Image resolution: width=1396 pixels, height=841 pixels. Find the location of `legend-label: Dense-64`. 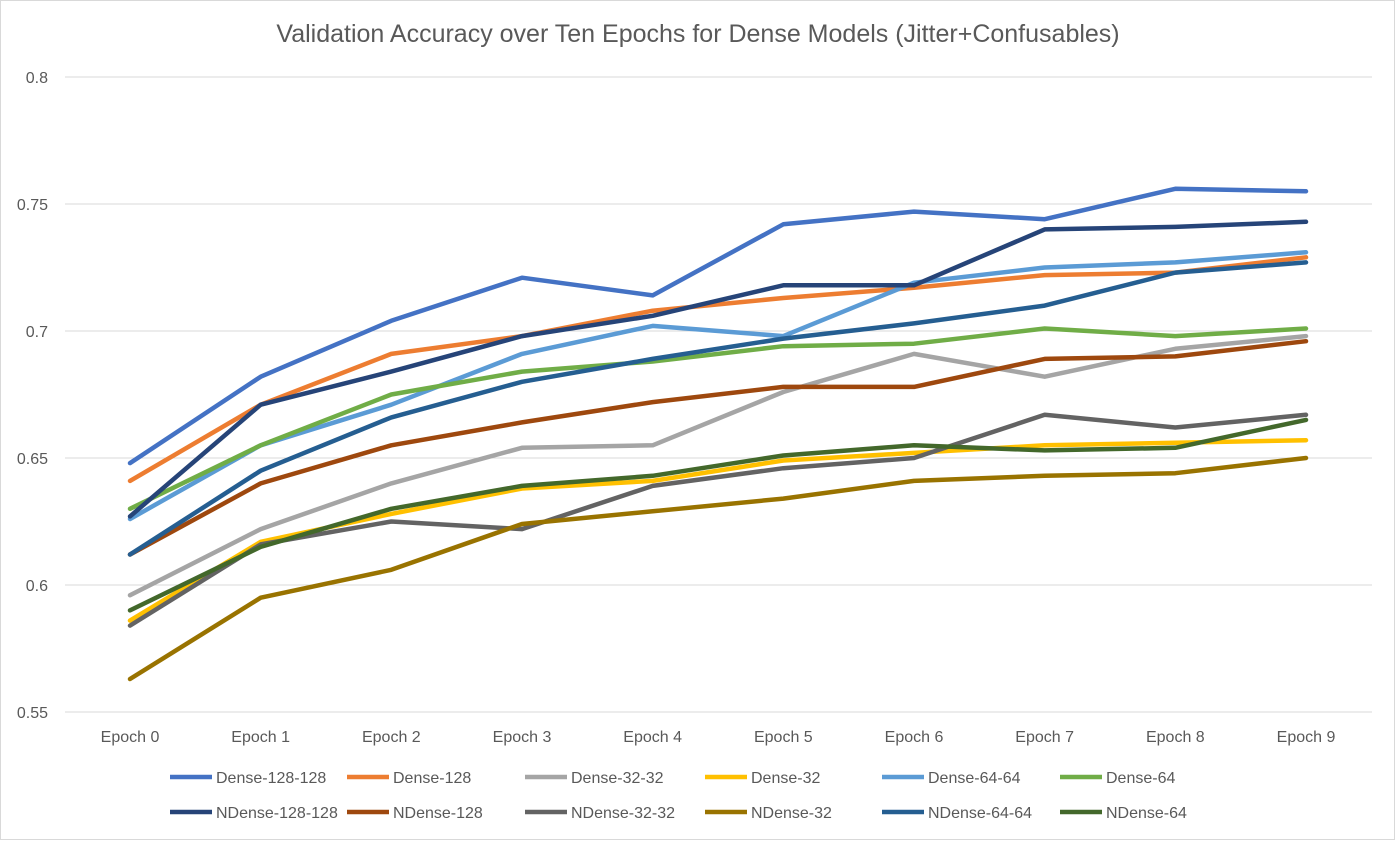

legend-label: Dense-64 is located at coordinates (1140, 778).